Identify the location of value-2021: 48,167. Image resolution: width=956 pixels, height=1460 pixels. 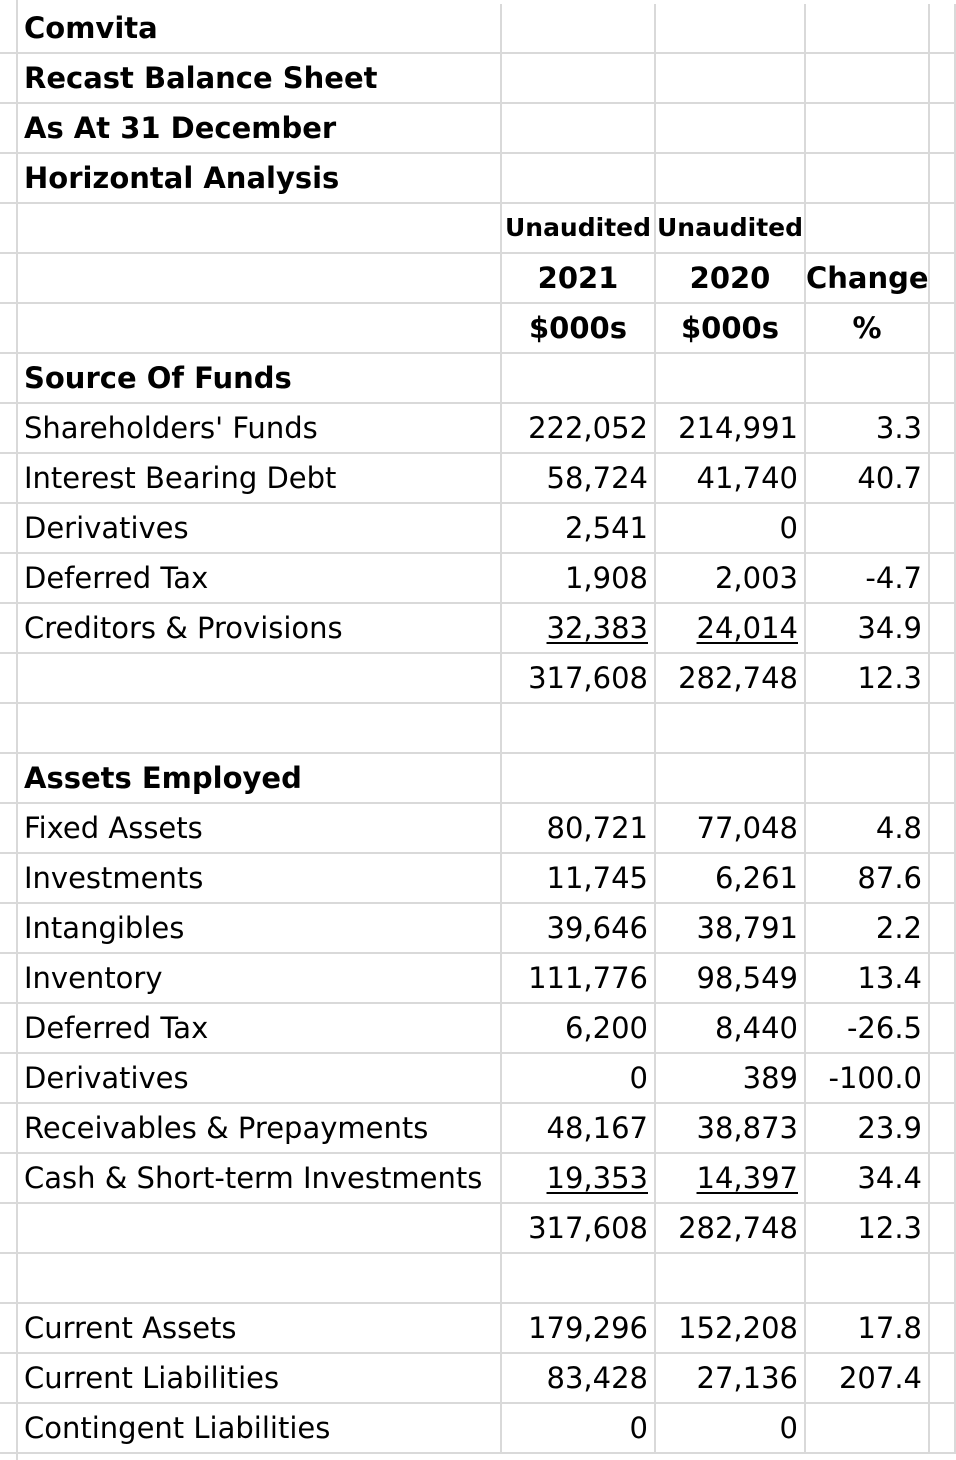
(579, 1129).